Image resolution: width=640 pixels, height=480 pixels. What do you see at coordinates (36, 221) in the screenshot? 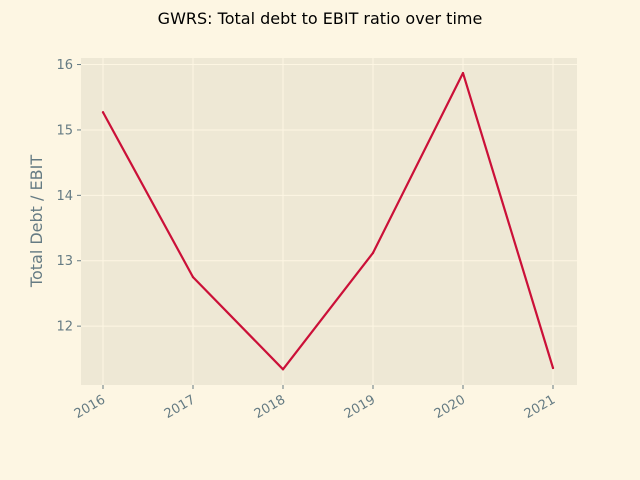
I see `y-axis-label: Total Debt / EBIT` at bounding box center [36, 221].